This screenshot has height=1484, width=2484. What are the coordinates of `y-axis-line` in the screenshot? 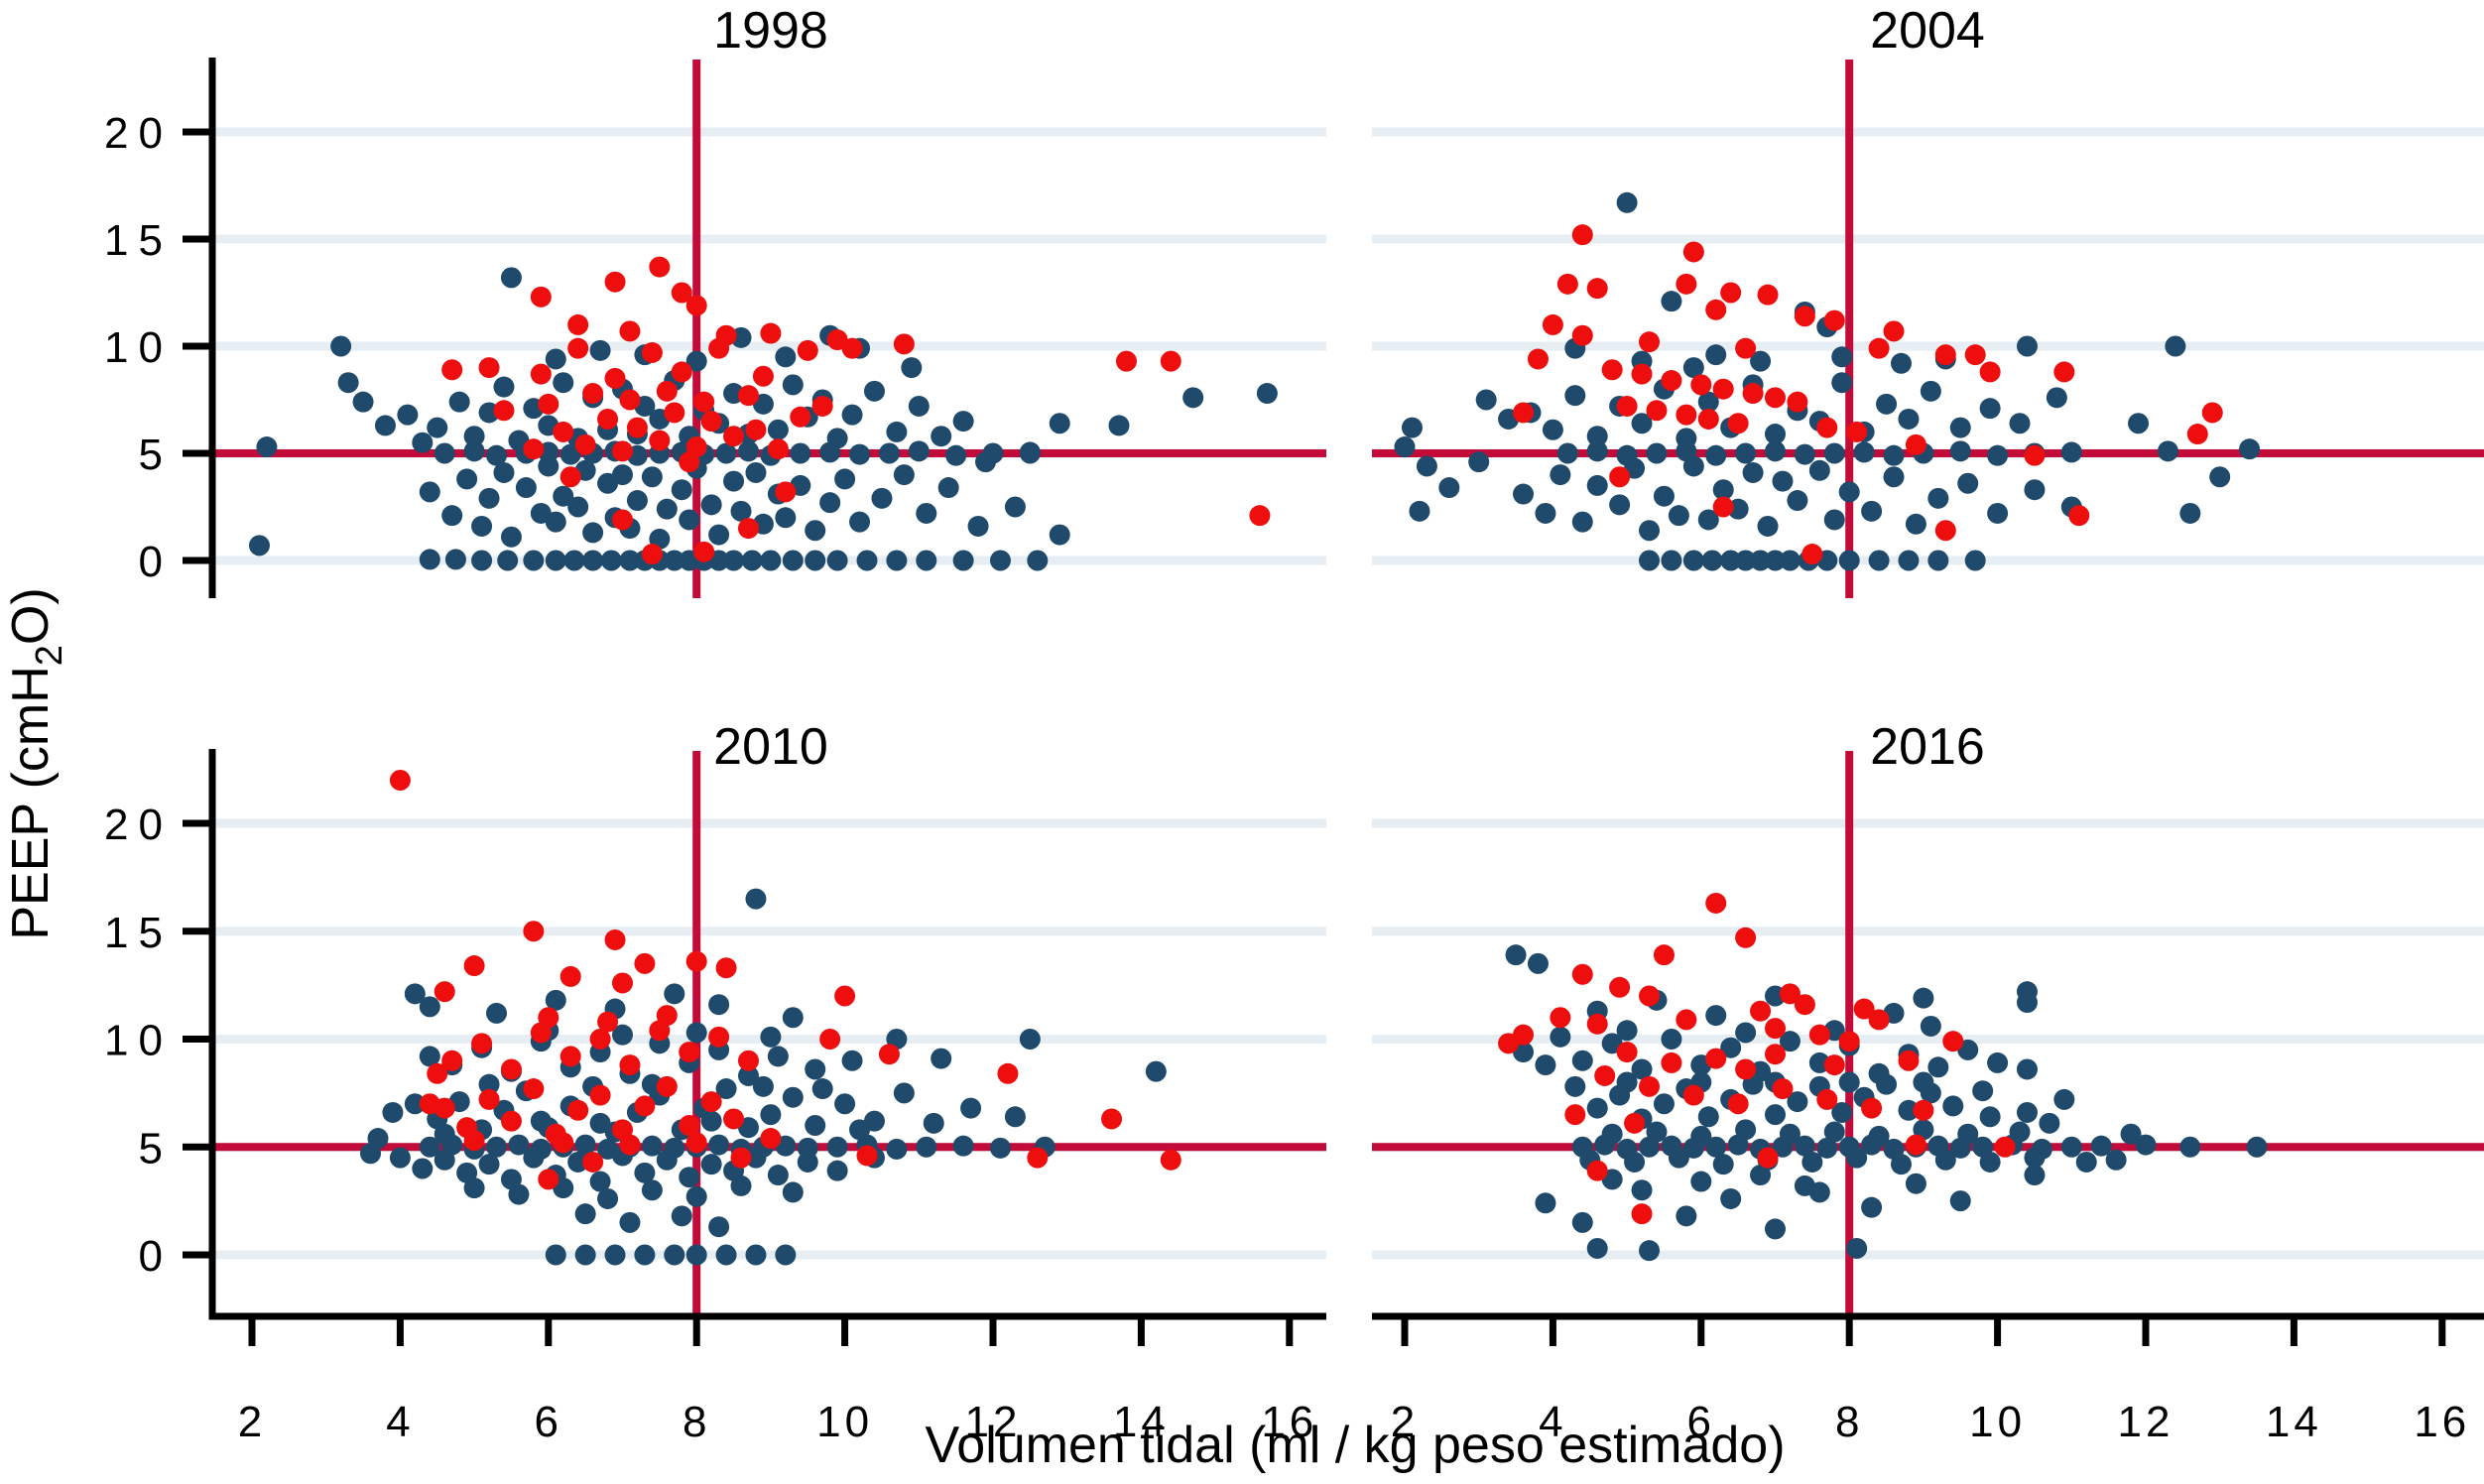 It's located at (212, 328).